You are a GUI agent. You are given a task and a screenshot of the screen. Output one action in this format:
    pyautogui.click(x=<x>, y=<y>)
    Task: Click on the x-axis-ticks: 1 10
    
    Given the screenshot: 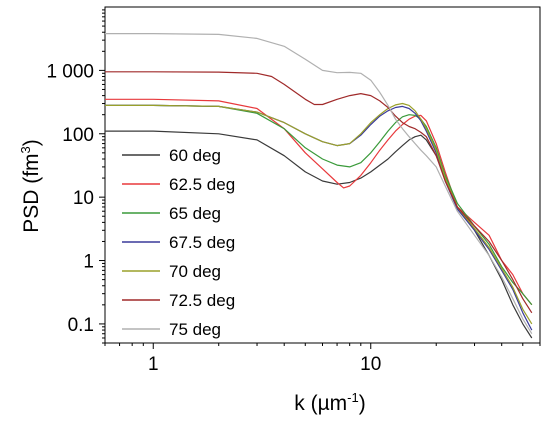 What is the action you would take?
    pyautogui.click(x=322, y=359)
    